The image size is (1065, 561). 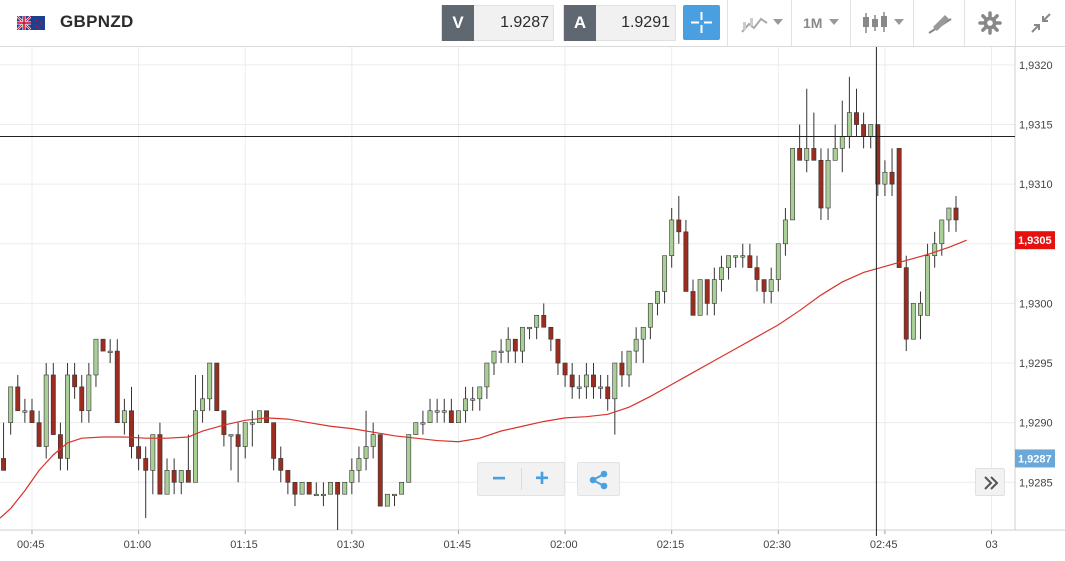 I want to click on scroll-right-button, so click(x=990, y=482).